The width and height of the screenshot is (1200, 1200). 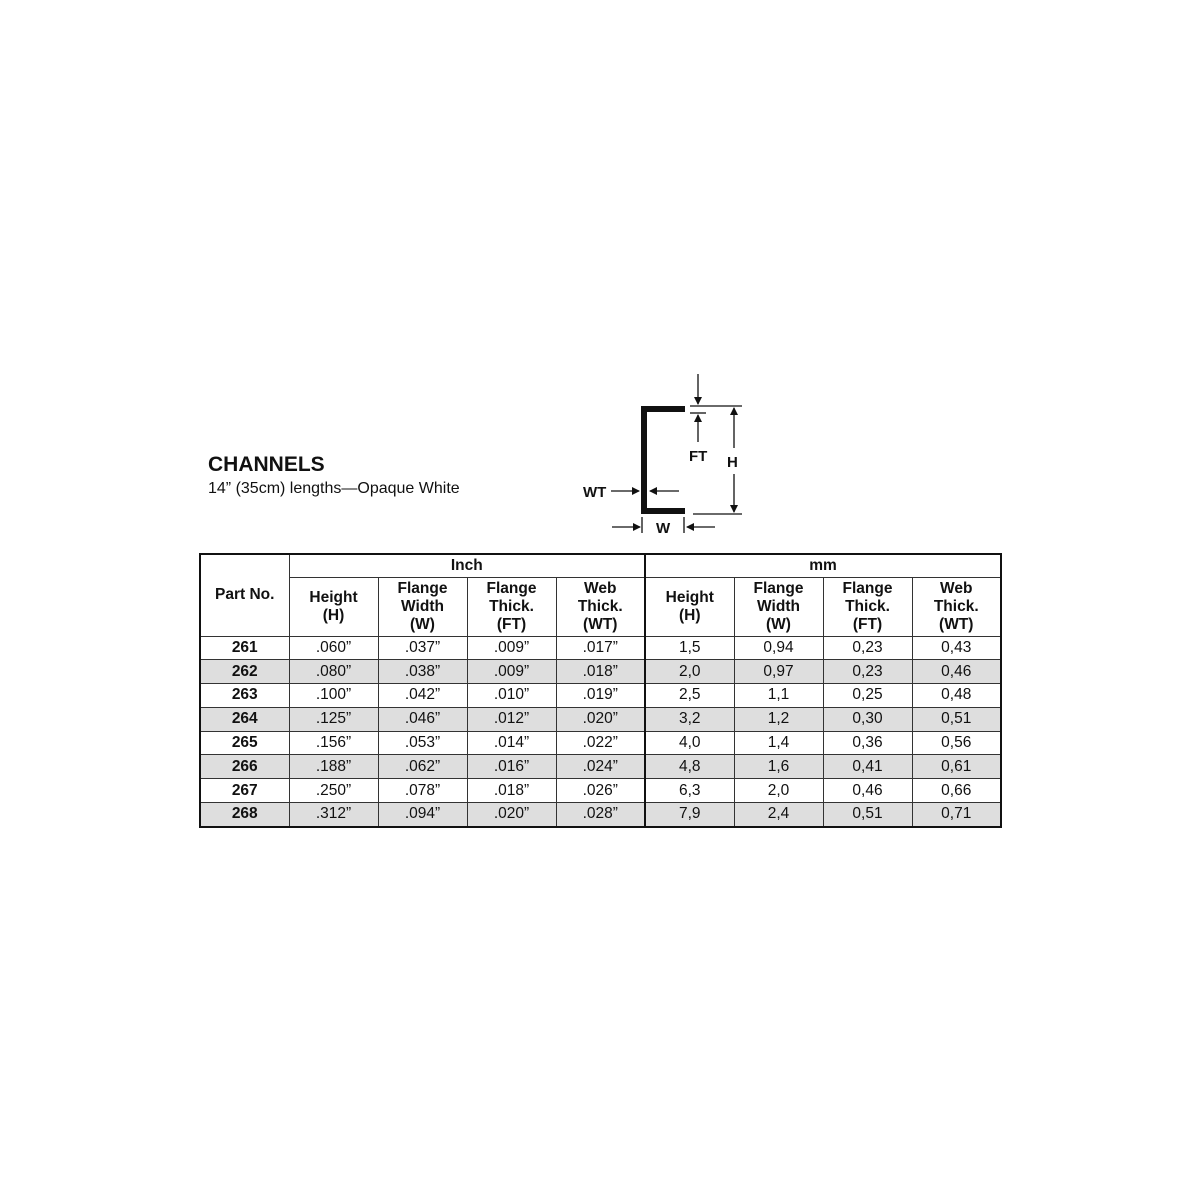 I want to click on part-number-cell: 267, so click(x=244, y=791).